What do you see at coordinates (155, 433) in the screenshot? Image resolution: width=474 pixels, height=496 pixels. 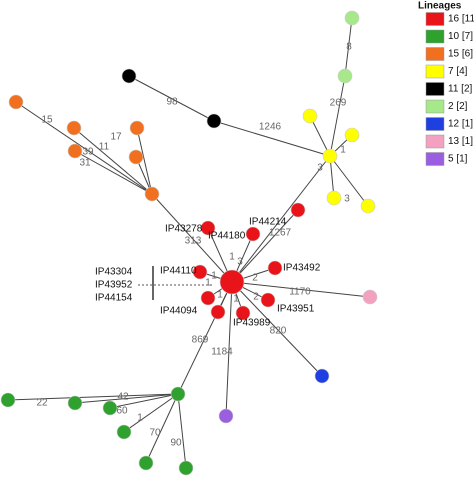 I see `edge-label: 70` at bounding box center [155, 433].